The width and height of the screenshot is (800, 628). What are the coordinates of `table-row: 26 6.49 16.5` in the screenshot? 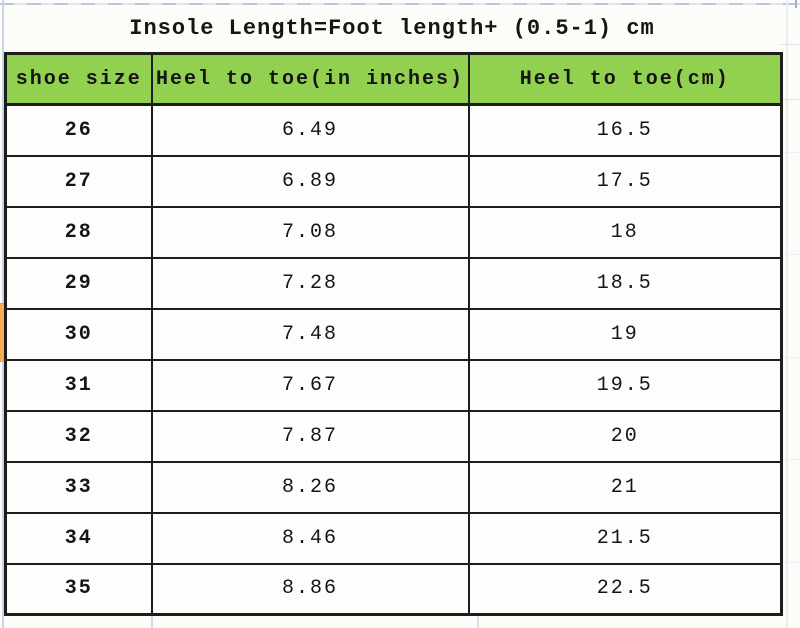 It's located at (393, 130).